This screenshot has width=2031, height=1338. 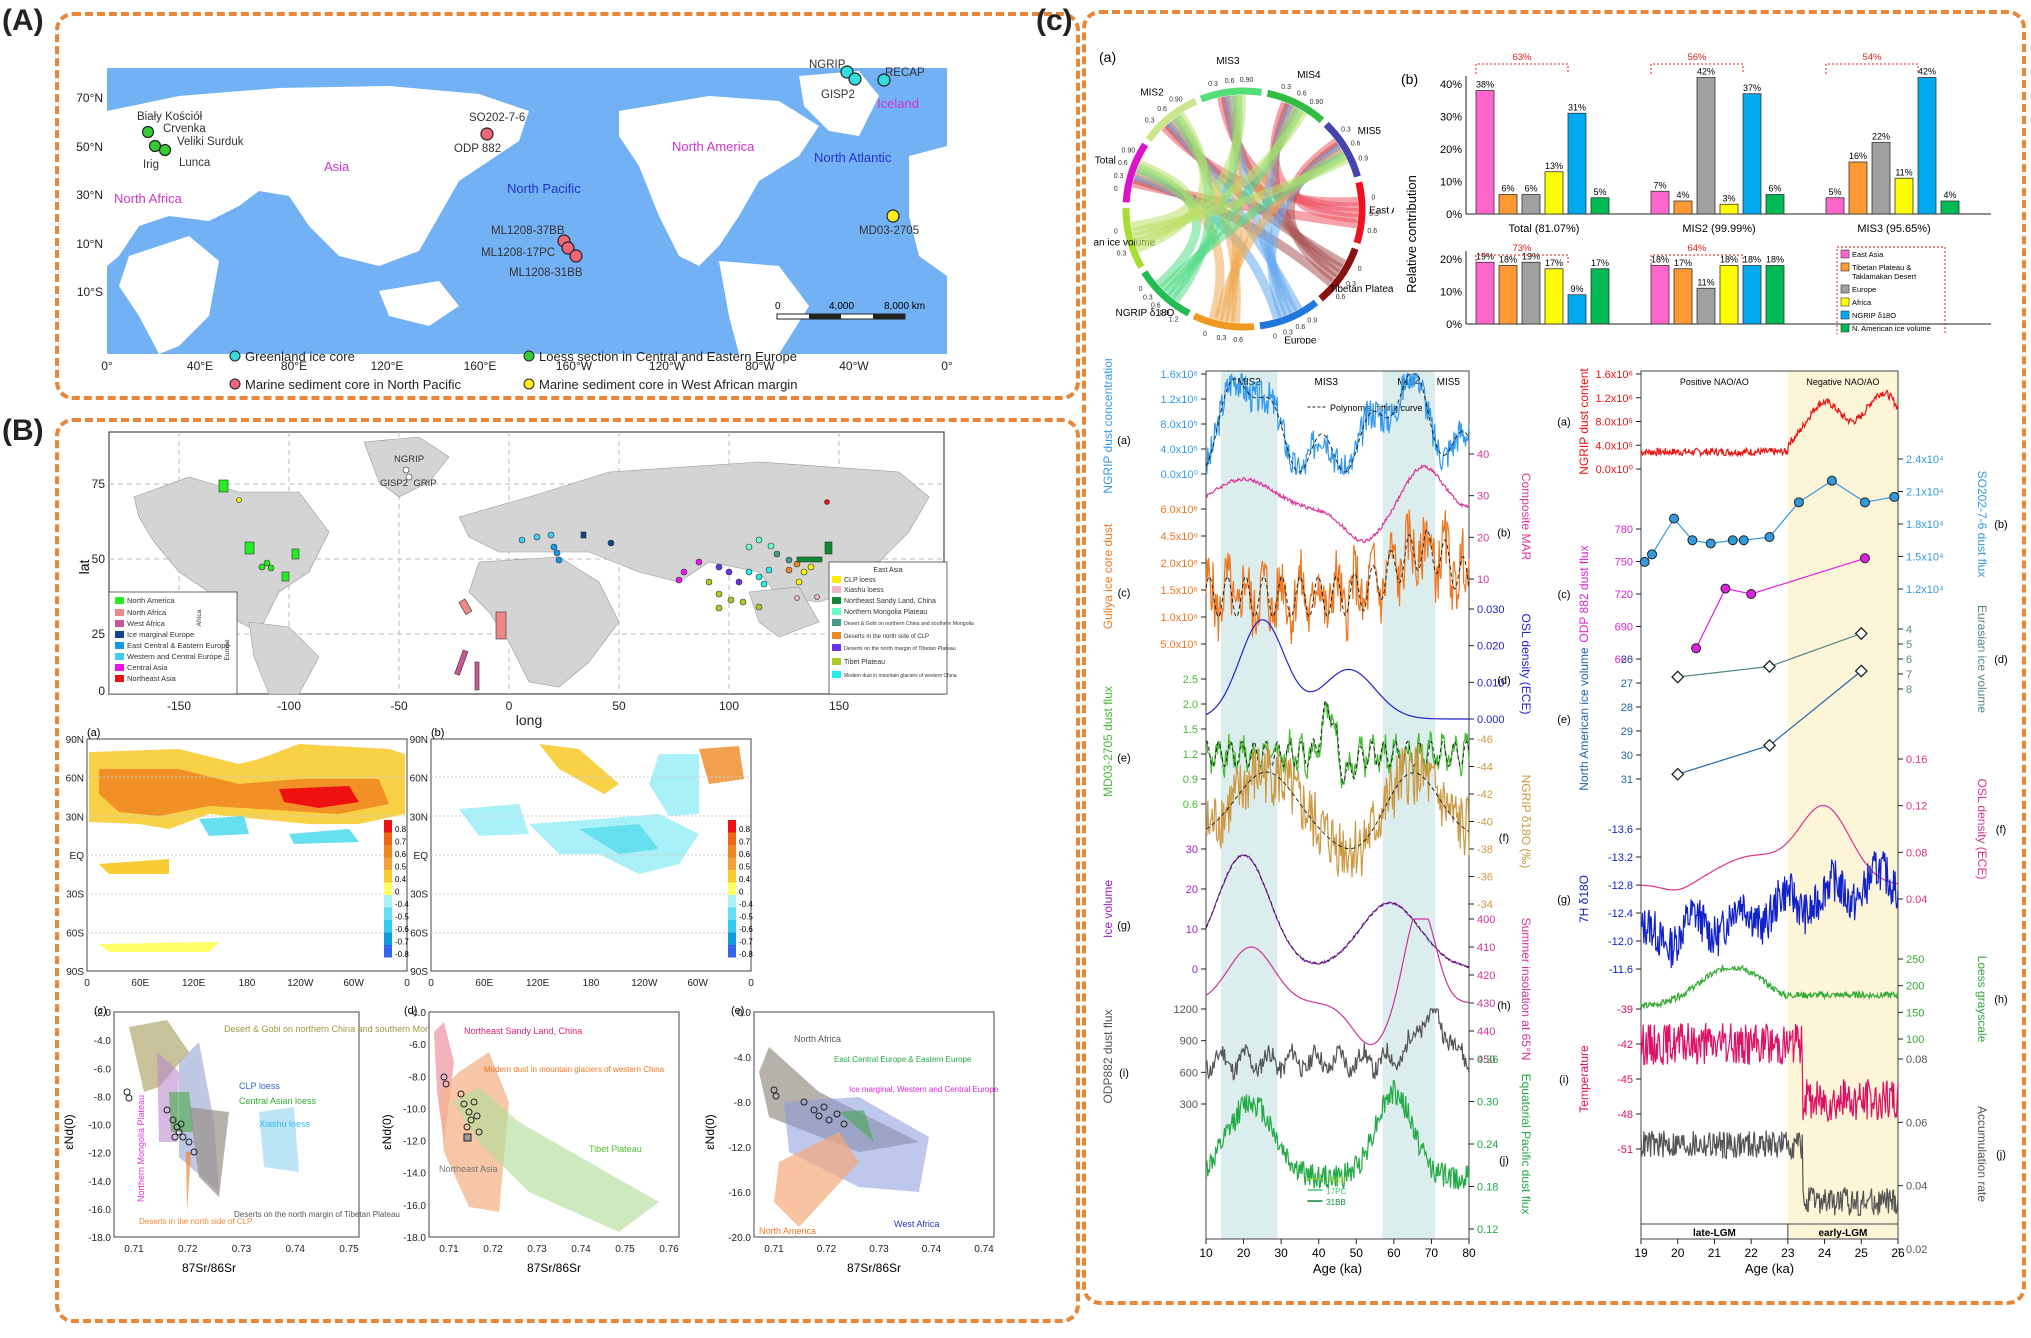 I want to click on x-axis-label: long, so click(x=529, y=720).